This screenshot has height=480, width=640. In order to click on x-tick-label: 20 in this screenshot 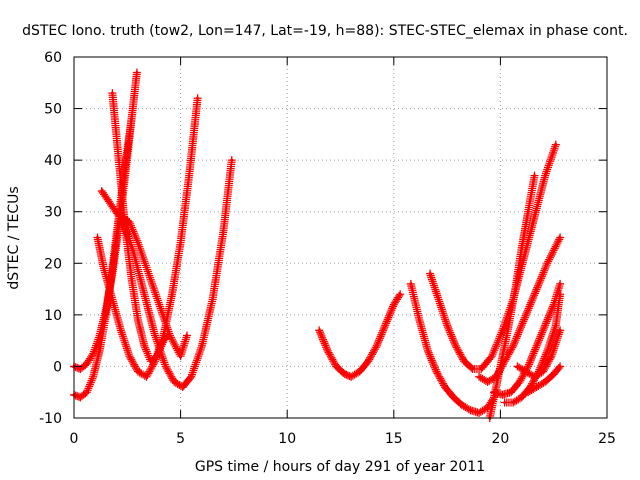, I will do `click(500, 439)`.